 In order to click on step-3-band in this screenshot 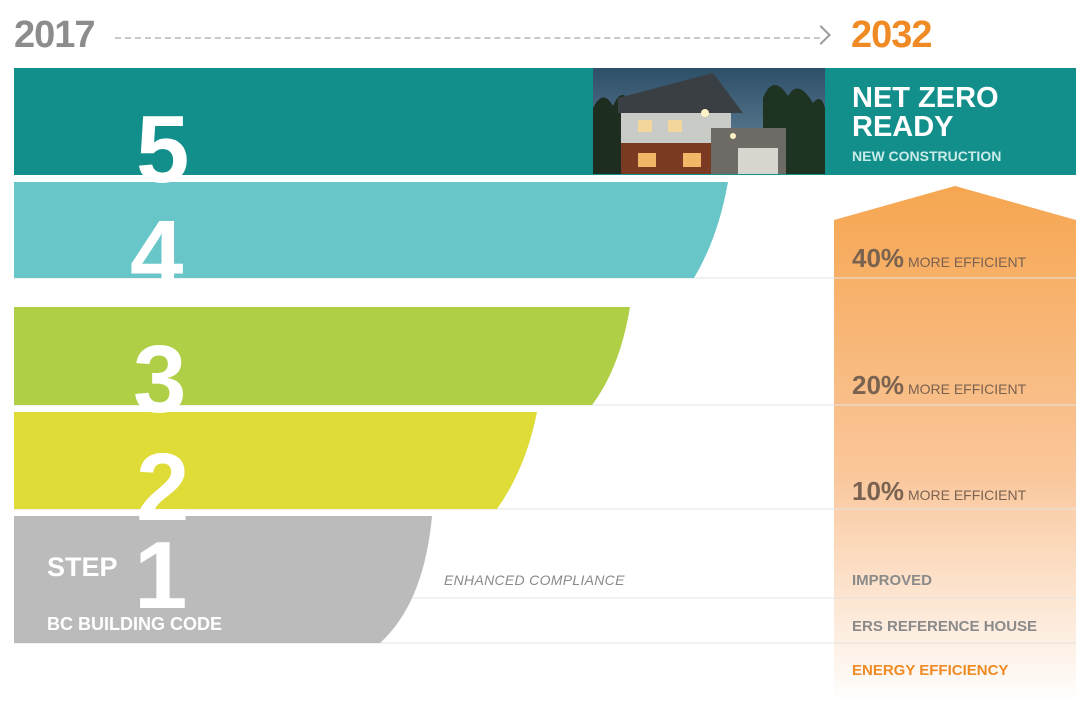, I will do `click(322, 356)`.